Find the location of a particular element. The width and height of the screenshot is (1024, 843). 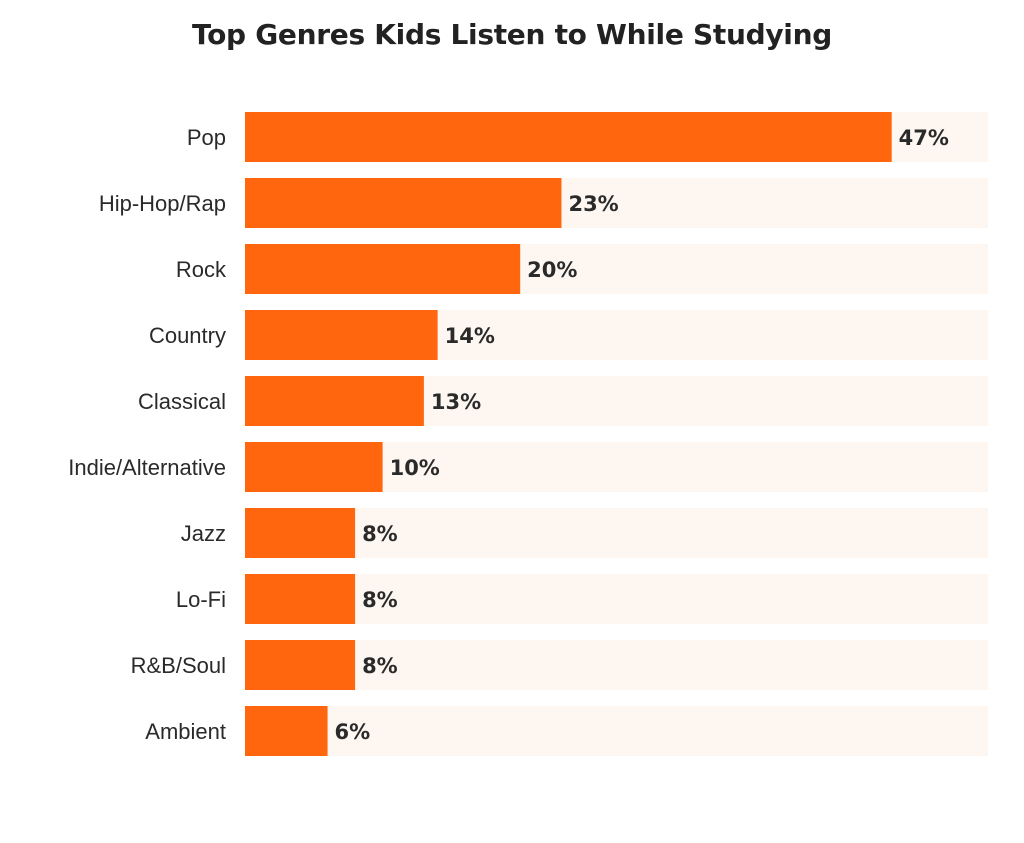

category-label: Ambient is located at coordinates (185, 731).